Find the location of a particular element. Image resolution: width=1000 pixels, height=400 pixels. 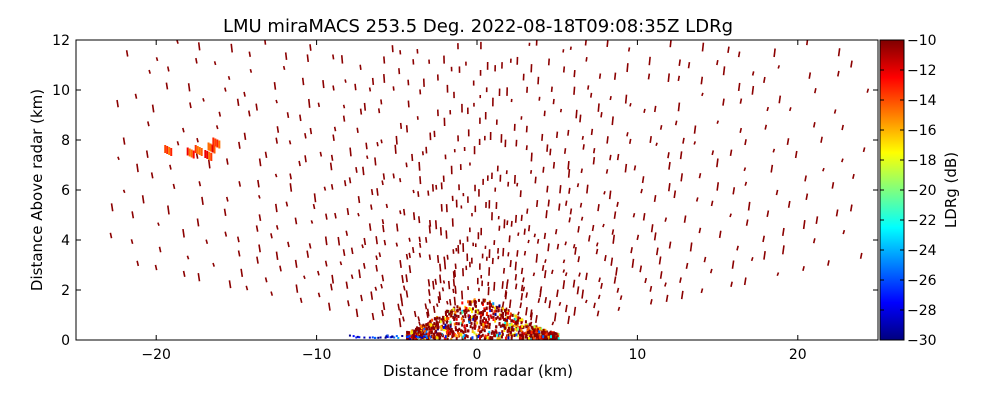

colorbar-ticks: −10 −12 −14 −16 −18 −20 −22 −24 −26 −28 −30 is located at coordinates (908, 191).